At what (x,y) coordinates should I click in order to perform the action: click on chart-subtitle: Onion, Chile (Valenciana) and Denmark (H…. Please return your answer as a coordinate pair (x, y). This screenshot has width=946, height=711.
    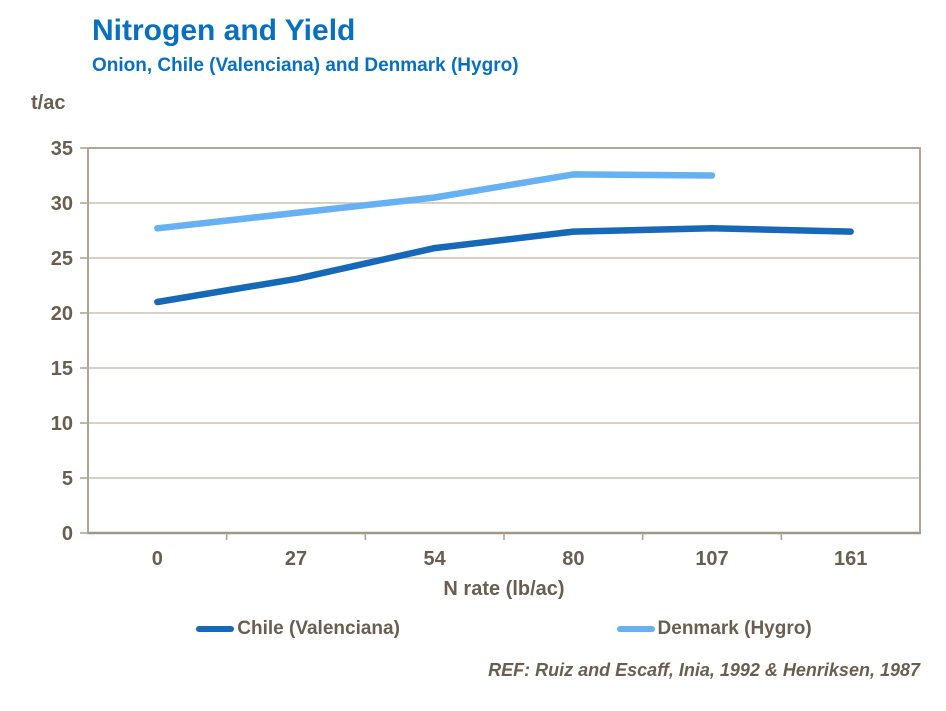
    Looking at the image, I should click on (305, 65).